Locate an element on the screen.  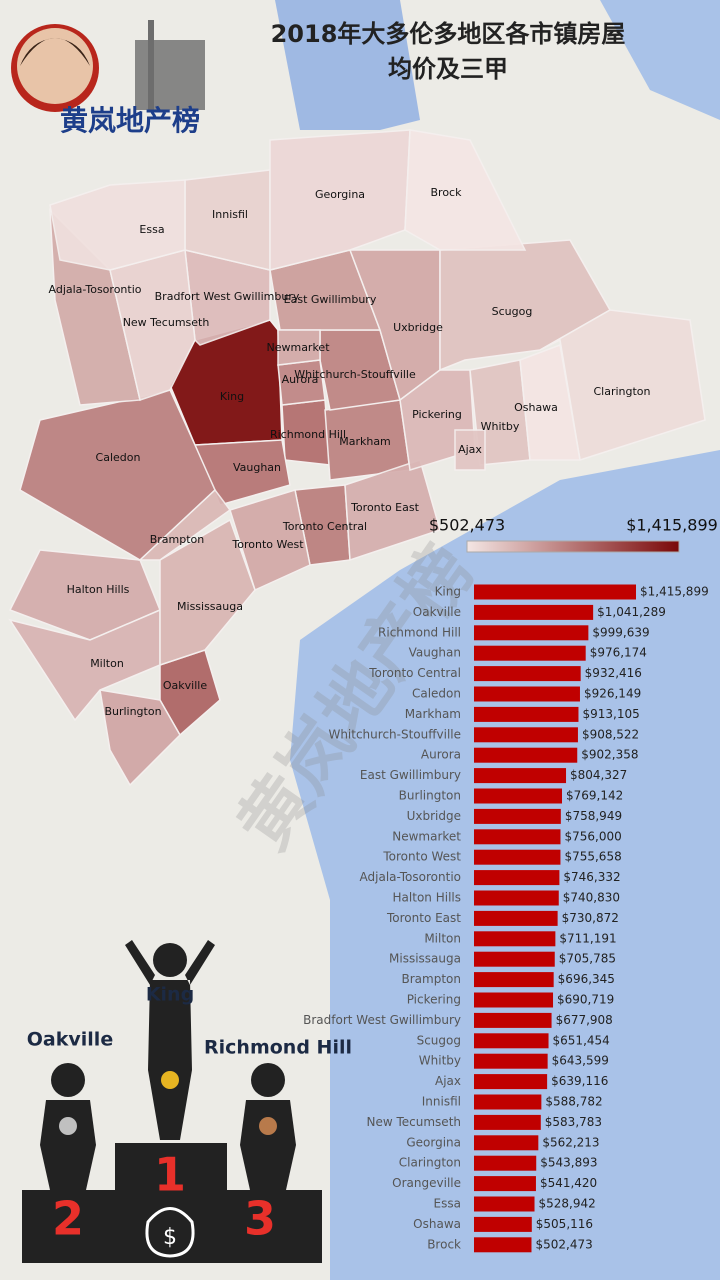
region-label: Ajax is located at coordinates (470, 449).